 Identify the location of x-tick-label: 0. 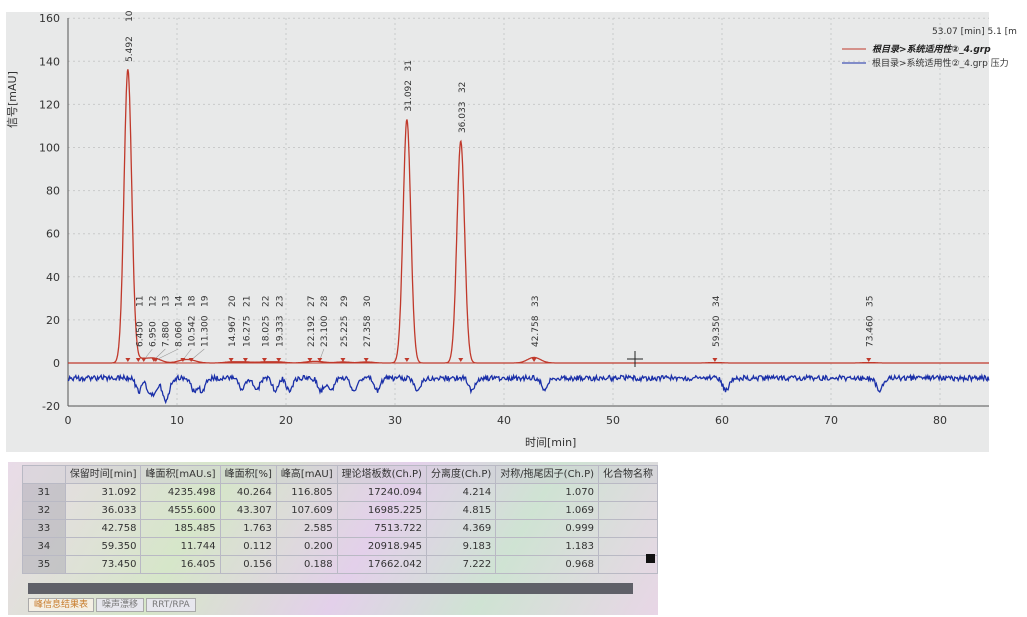
(68, 420).